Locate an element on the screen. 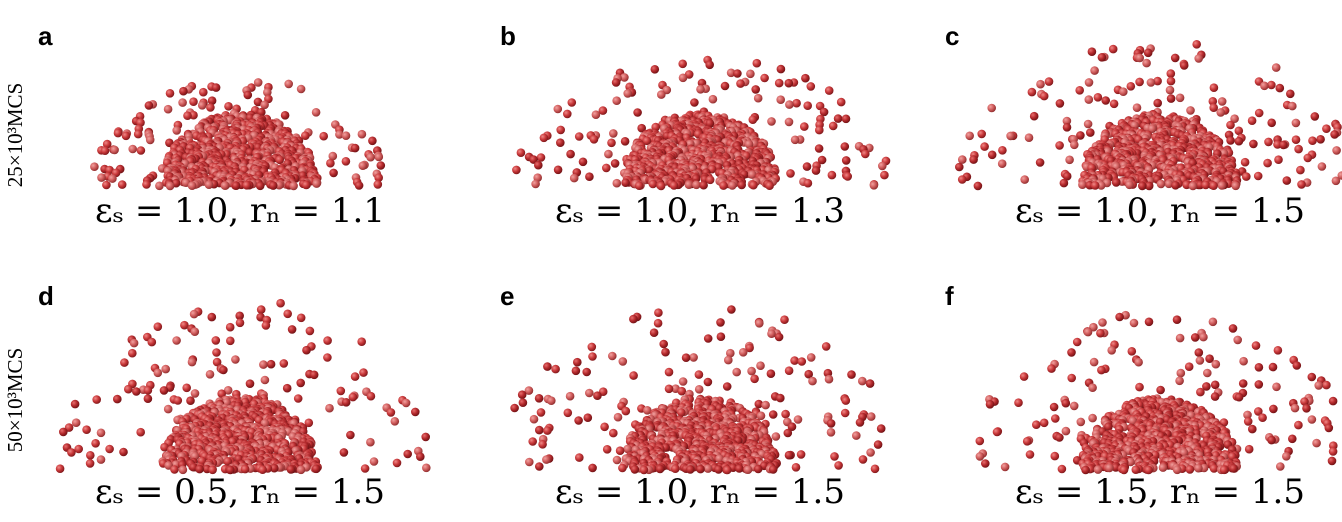 Image resolution: width=1342 pixels, height=522 pixels. particle-cluster is located at coordinates (1159, 392).